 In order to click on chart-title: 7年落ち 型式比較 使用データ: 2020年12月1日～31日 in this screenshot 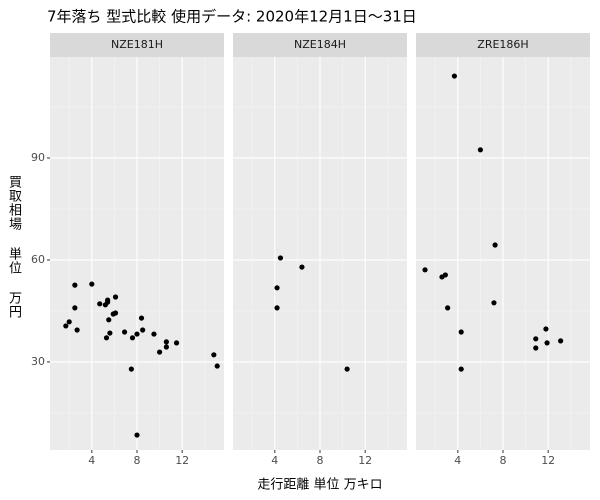, I will do `click(232, 17)`.